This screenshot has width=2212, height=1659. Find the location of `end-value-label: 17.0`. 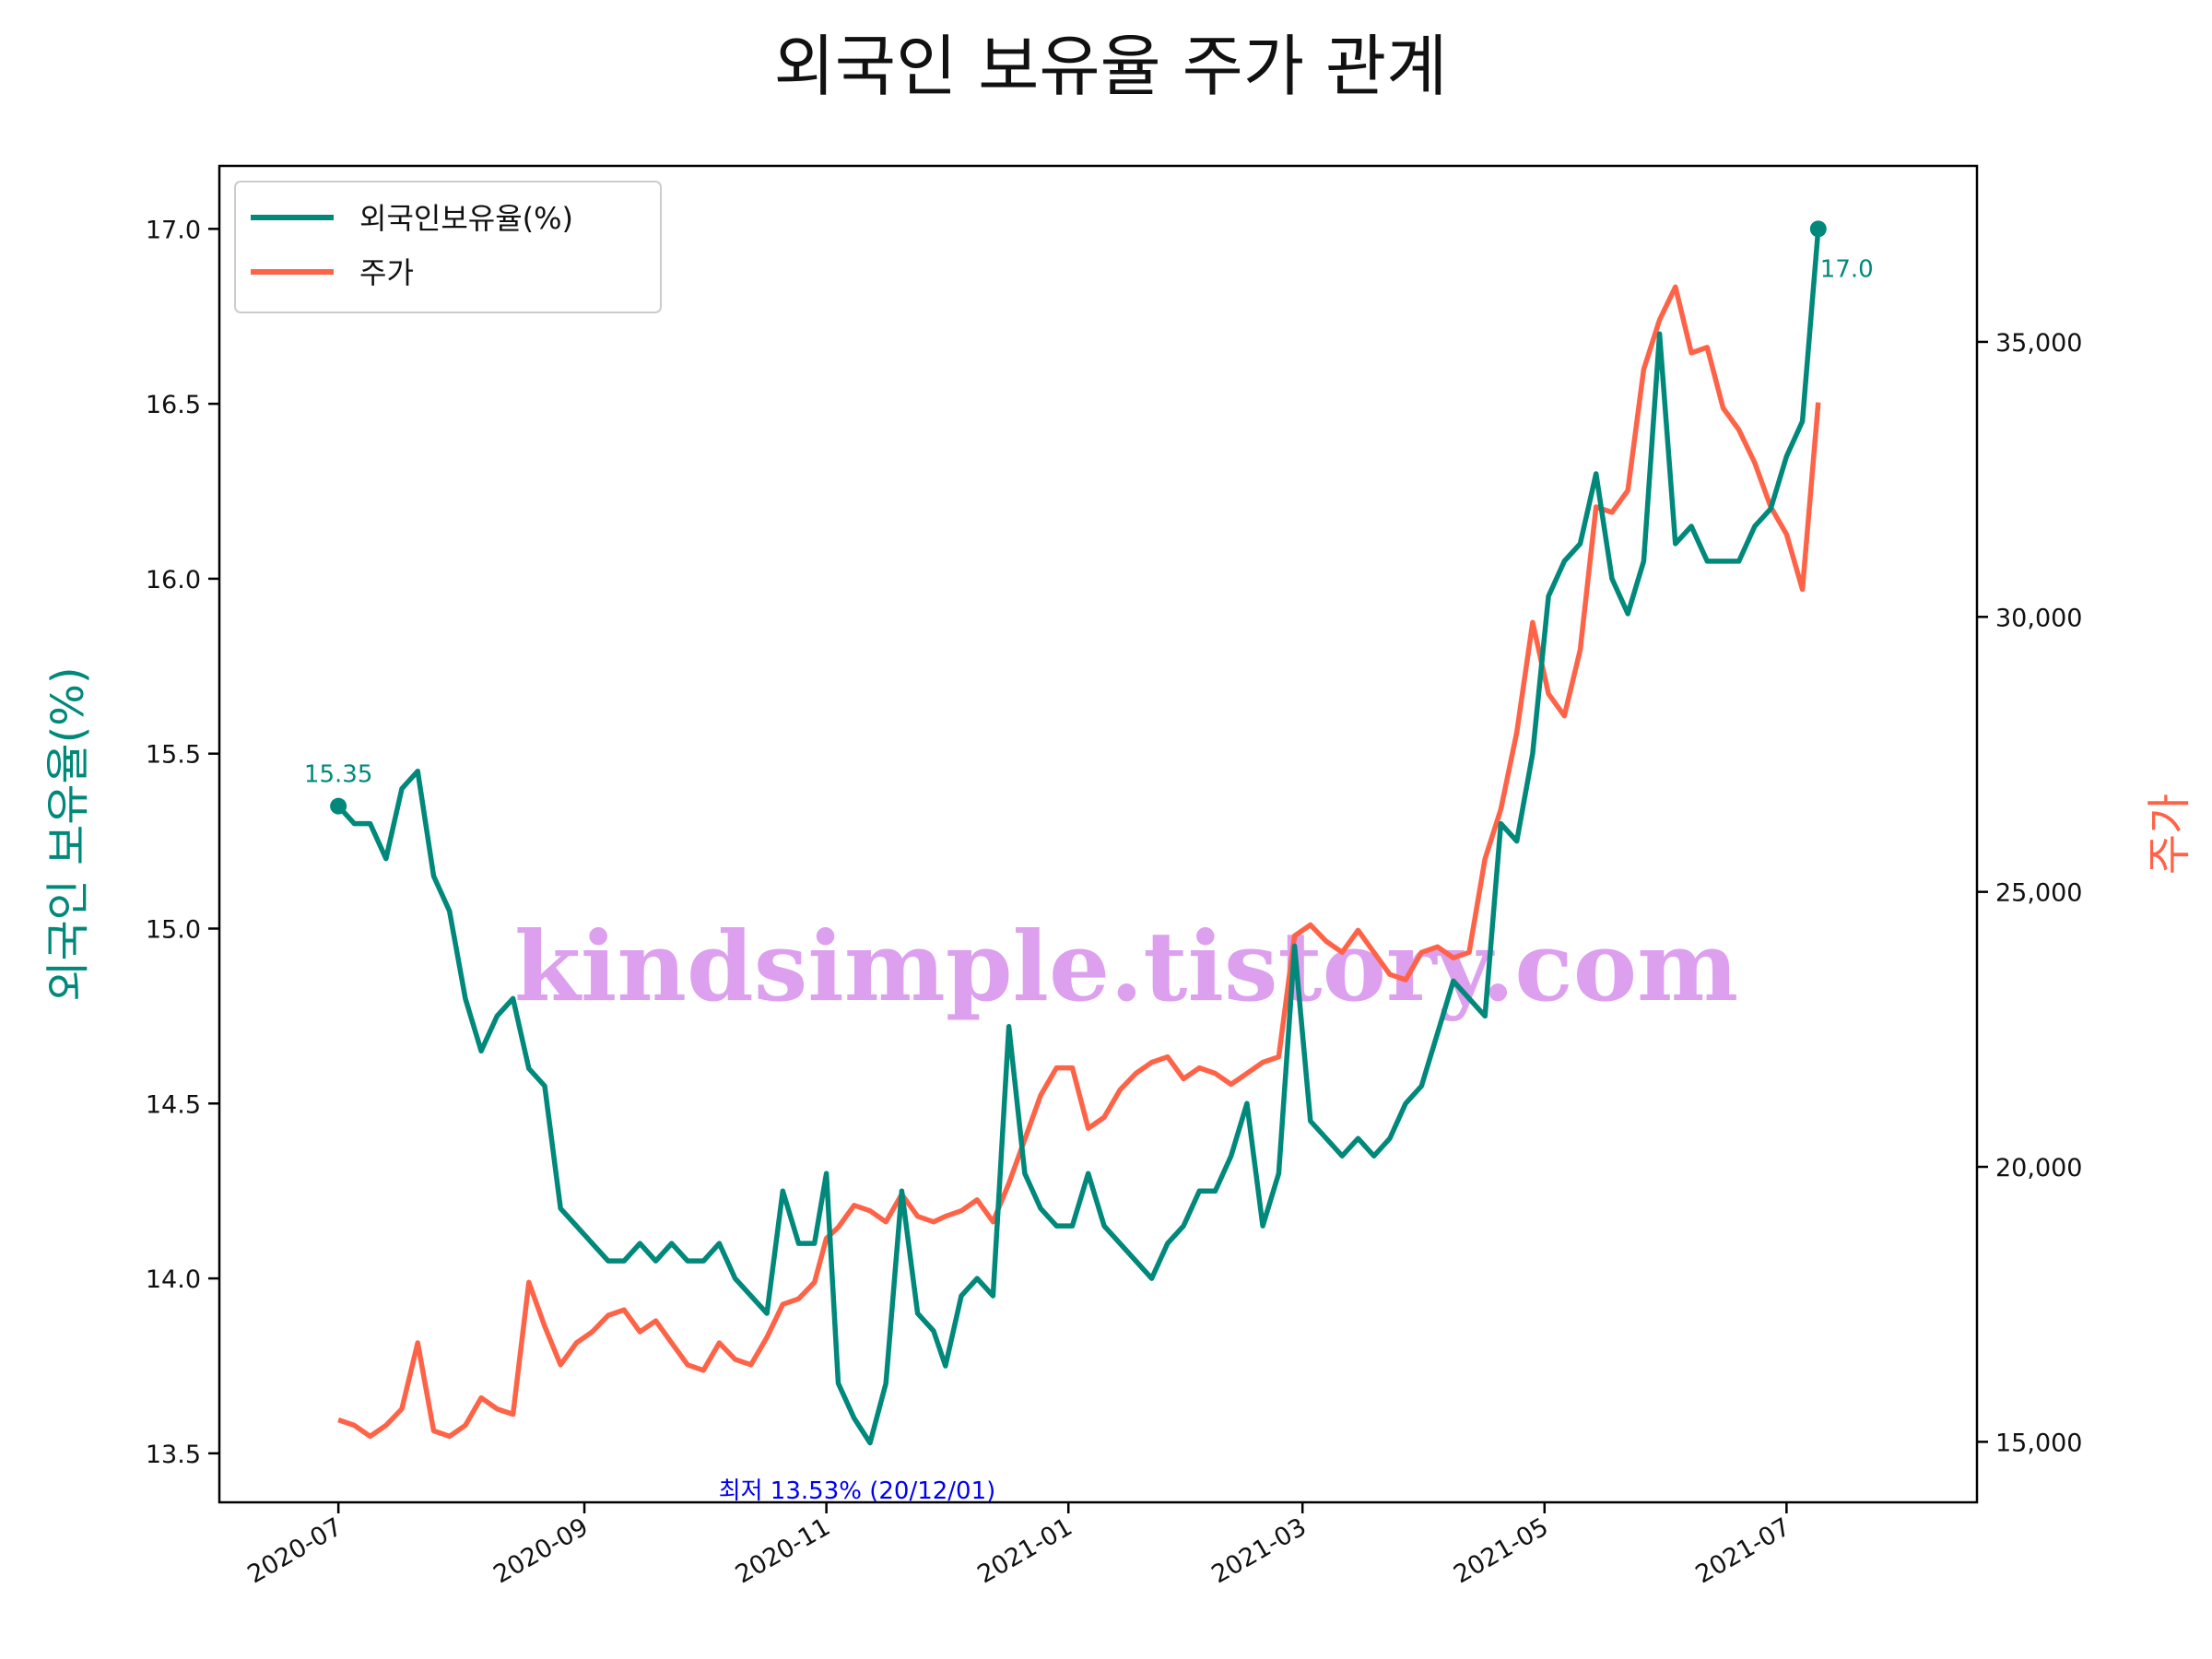

end-value-label: 17.0 is located at coordinates (1847, 269).